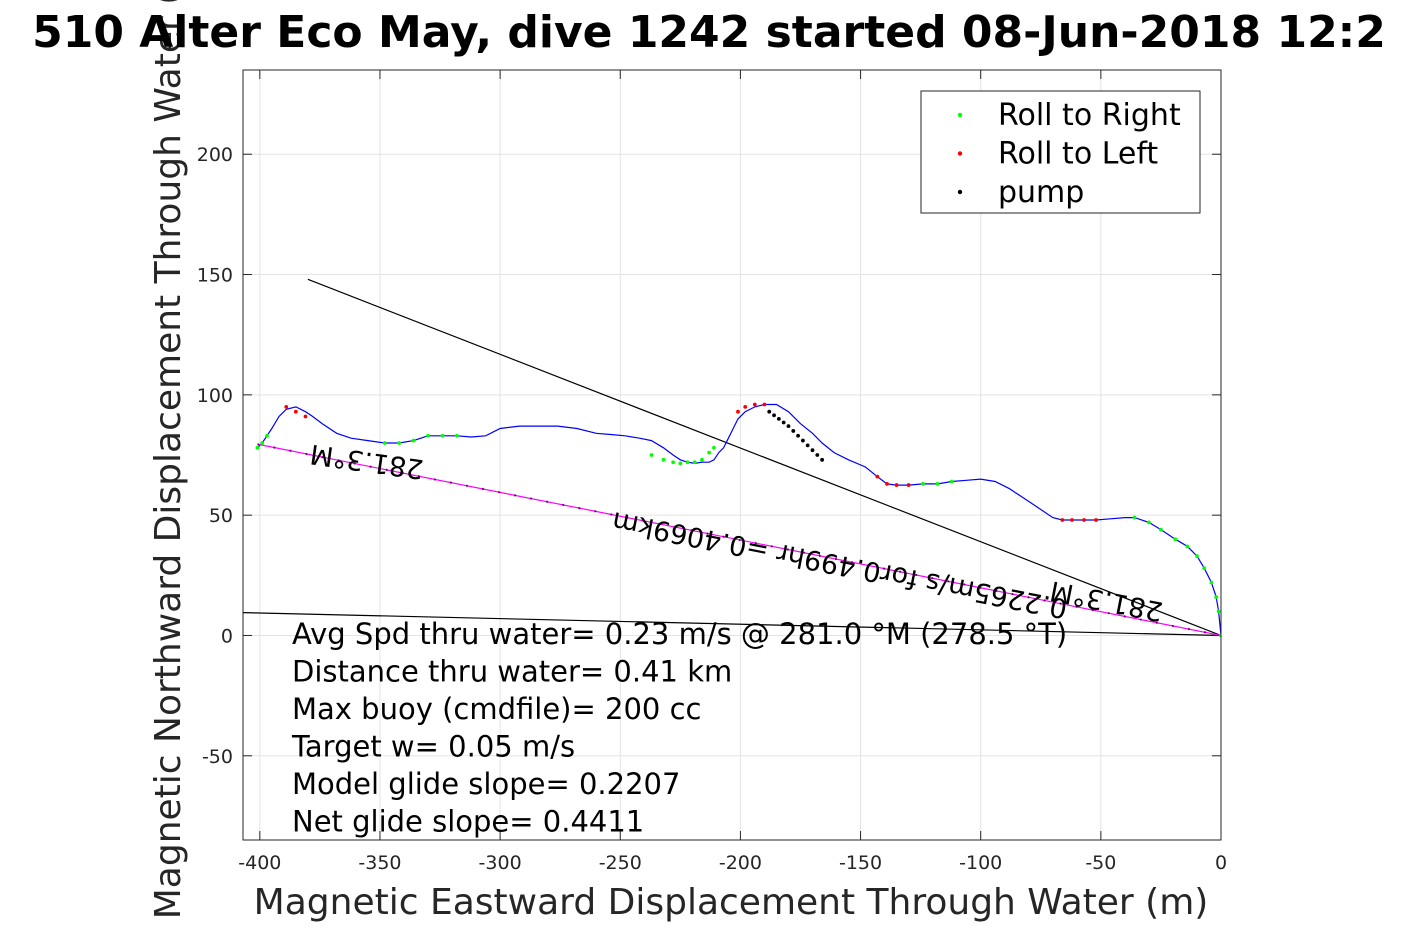 This screenshot has width=1417, height=945. I want to click on y-tick-label: -50, so click(217, 757).